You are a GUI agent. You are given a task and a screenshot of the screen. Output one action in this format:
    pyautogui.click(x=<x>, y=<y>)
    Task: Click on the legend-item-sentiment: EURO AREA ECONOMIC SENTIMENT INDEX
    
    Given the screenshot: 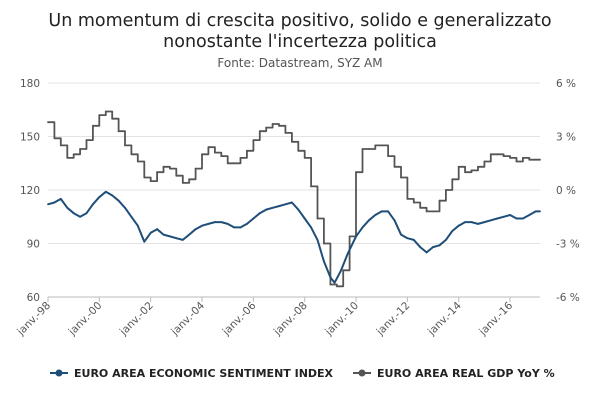 What is the action you would take?
    pyautogui.click(x=192, y=373)
    